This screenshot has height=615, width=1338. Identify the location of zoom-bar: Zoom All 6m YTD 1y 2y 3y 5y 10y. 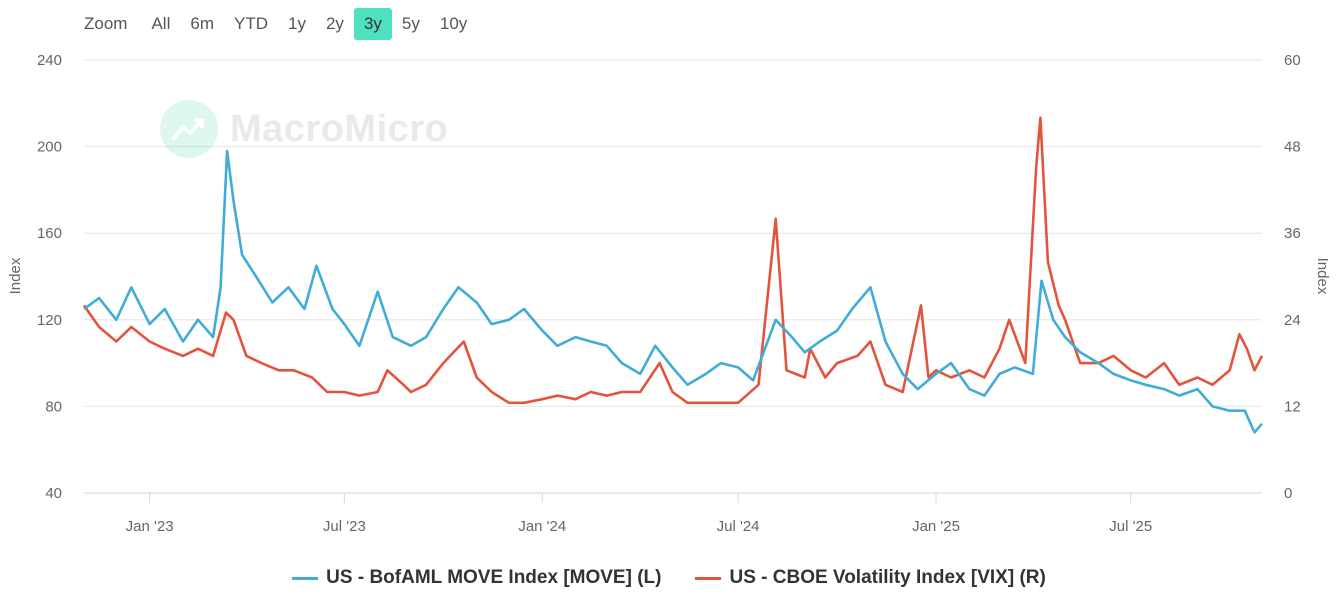
(277, 24).